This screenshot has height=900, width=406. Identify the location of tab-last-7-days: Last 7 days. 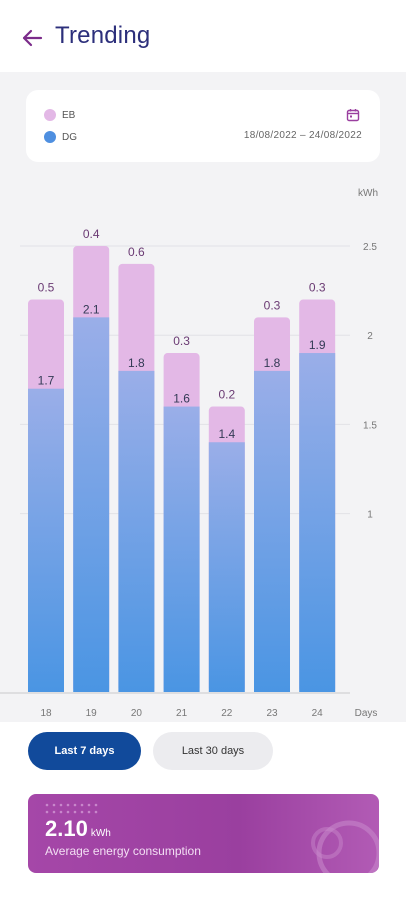
(84, 751).